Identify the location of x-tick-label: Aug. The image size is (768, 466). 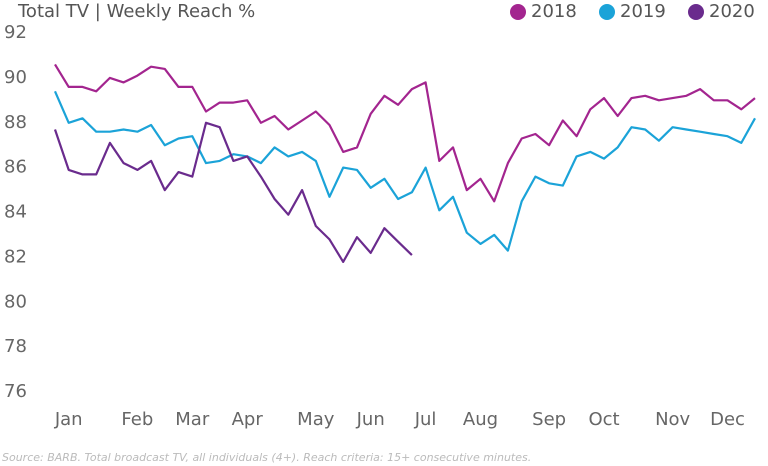
(480, 419).